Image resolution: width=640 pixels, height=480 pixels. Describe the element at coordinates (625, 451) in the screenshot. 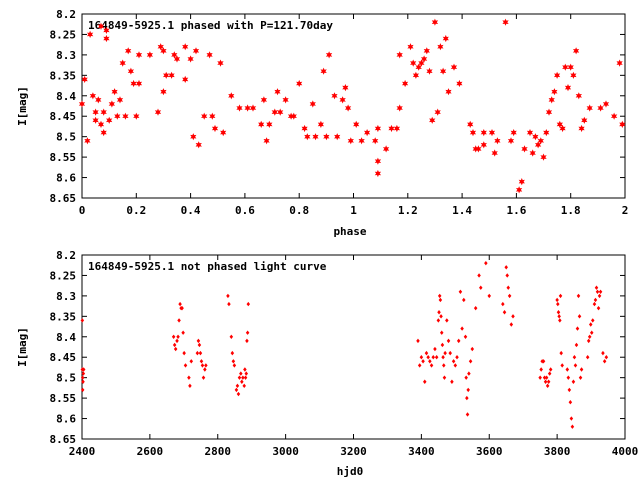

I see `x-tick-label: 4000` at that location.